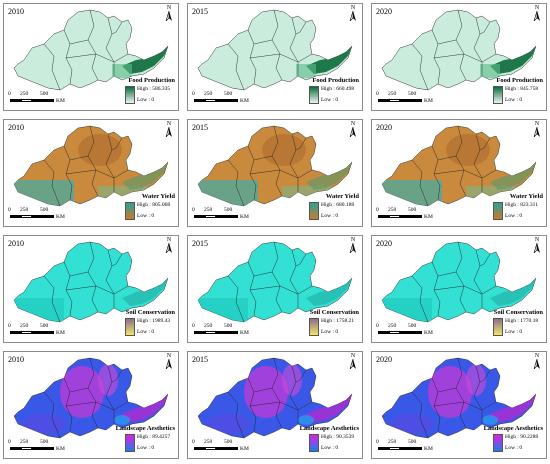 The image size is (550, 464). Describe the element at coordinates (329, 428) in the screenshot. I see `legend-title: Landscape Aesthetics` at that location.